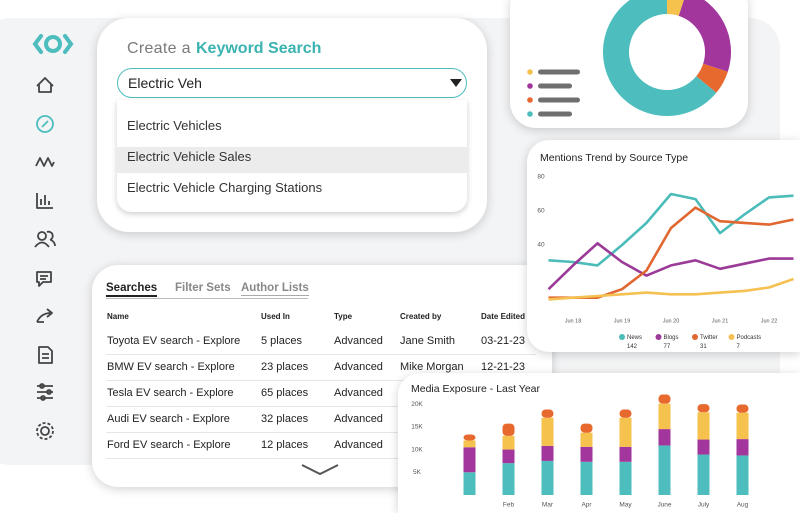 This screenshot has height=513, width=800. I want to click on x-tick-label: Apr, so click(586, 505).